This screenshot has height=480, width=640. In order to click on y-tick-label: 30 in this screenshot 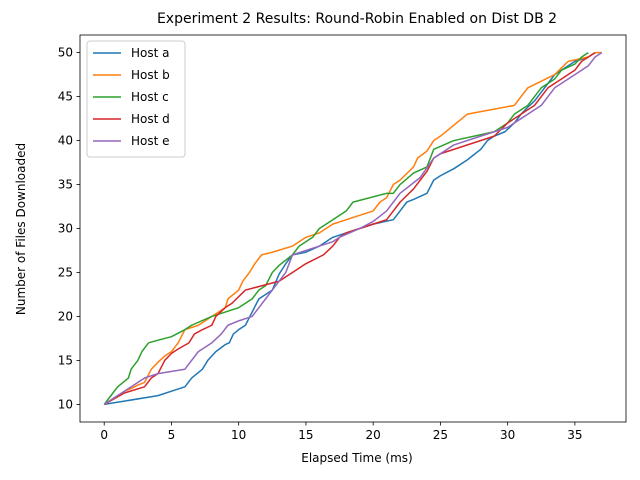, I will do `click(65, 229)`.